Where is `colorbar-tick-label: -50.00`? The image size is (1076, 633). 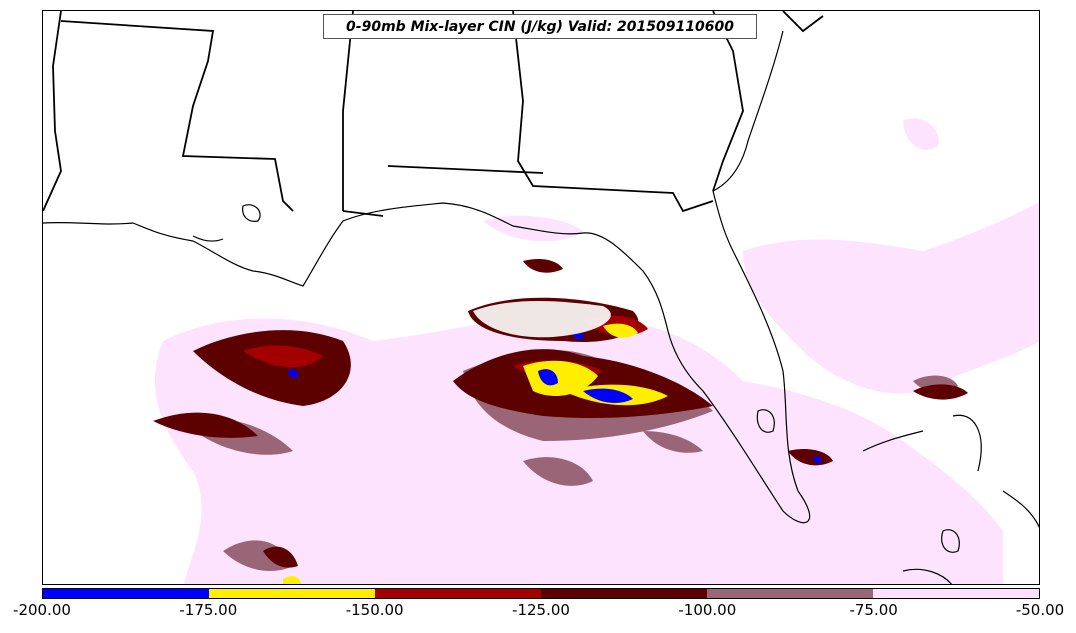 colorbar-tick-label: -50.00 is located at coordinates (1040, 610).